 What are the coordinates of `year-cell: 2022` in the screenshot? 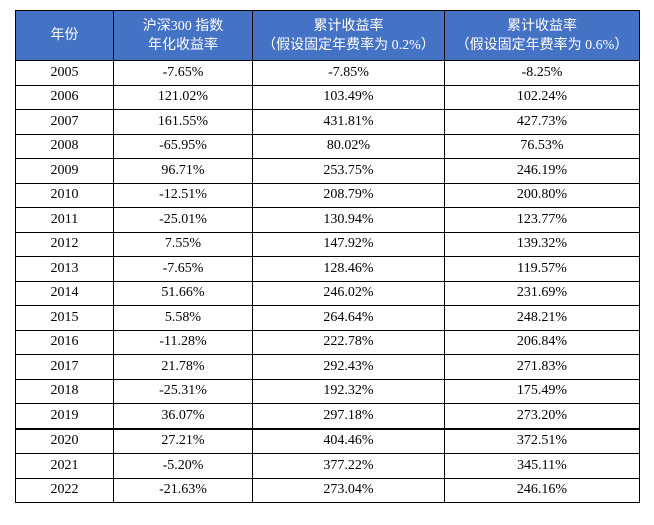 It's located at (64, 490).